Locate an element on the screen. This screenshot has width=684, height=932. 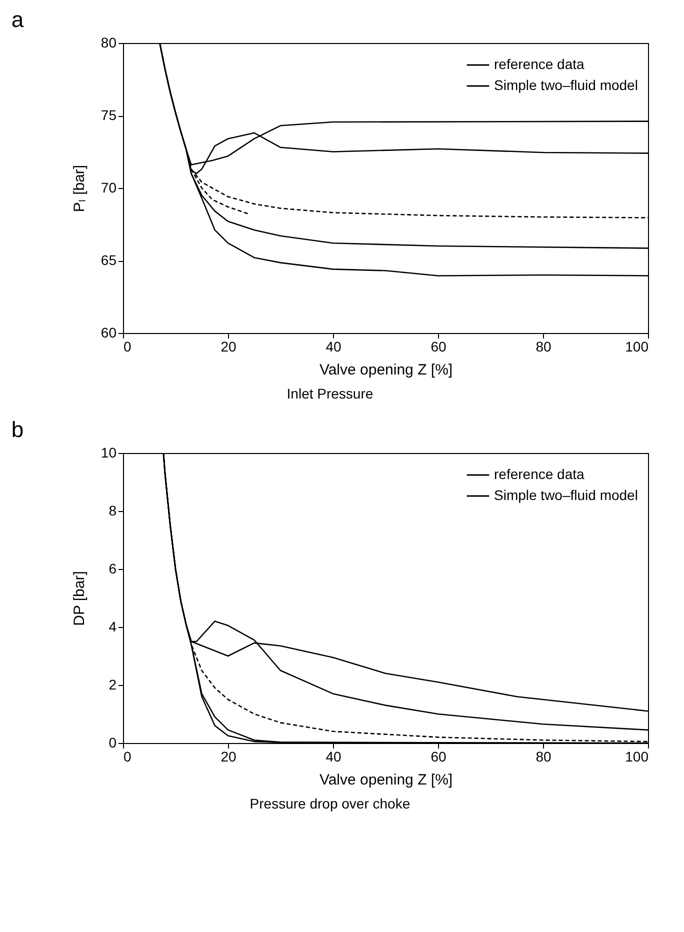
y-tick-label: 10 is located at coordinates (108, 452).